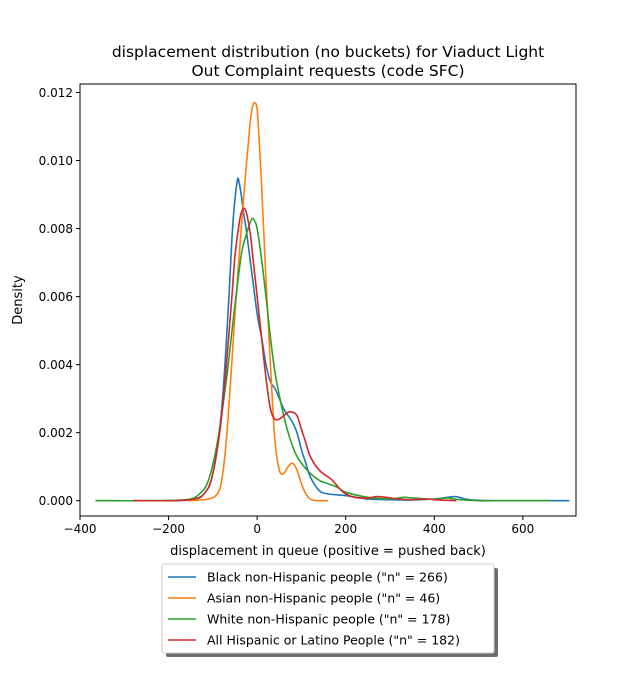 This screenshot has height=700, width=640. What do you see at coordinates (168, 529) in the screenshot?
I see `x-tick-label: −200` at bounding box center [168, 529].